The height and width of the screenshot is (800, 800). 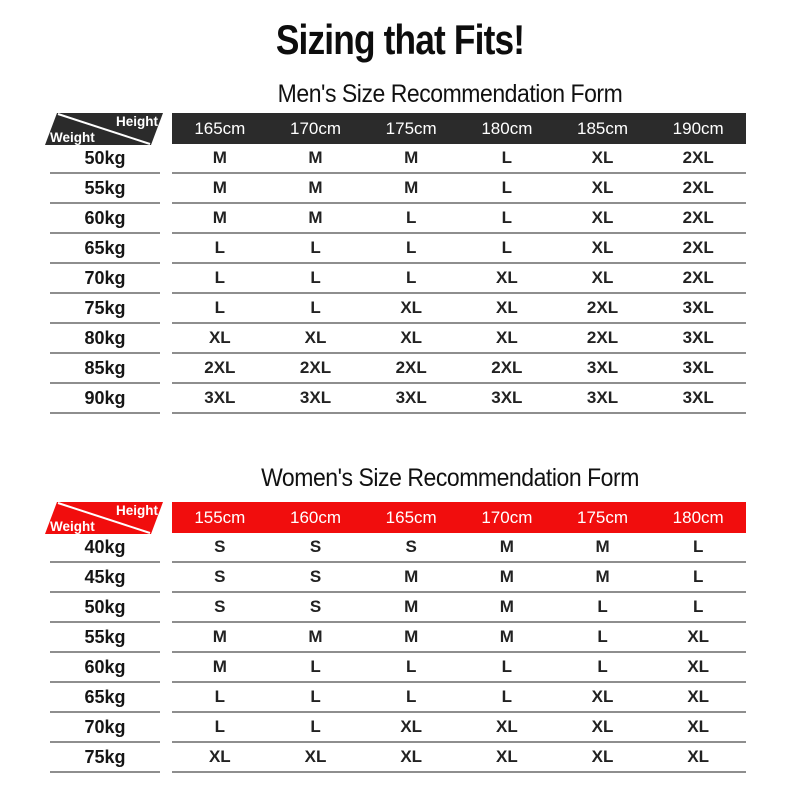 What do you see at coordinates (459, 758) in the screenshot?
I see `size-row: XL XL XL XL XL XL` at bounding box center [459, 758].